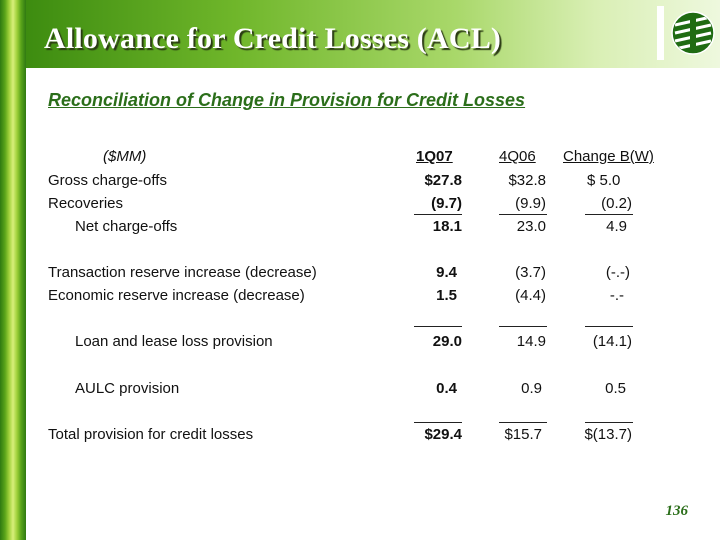 The width and height of the screenshot is (720, 540). Describe the element at coordinates (530, 203) in the screenshot. I see `value-4q06: (9.9)` at that location.